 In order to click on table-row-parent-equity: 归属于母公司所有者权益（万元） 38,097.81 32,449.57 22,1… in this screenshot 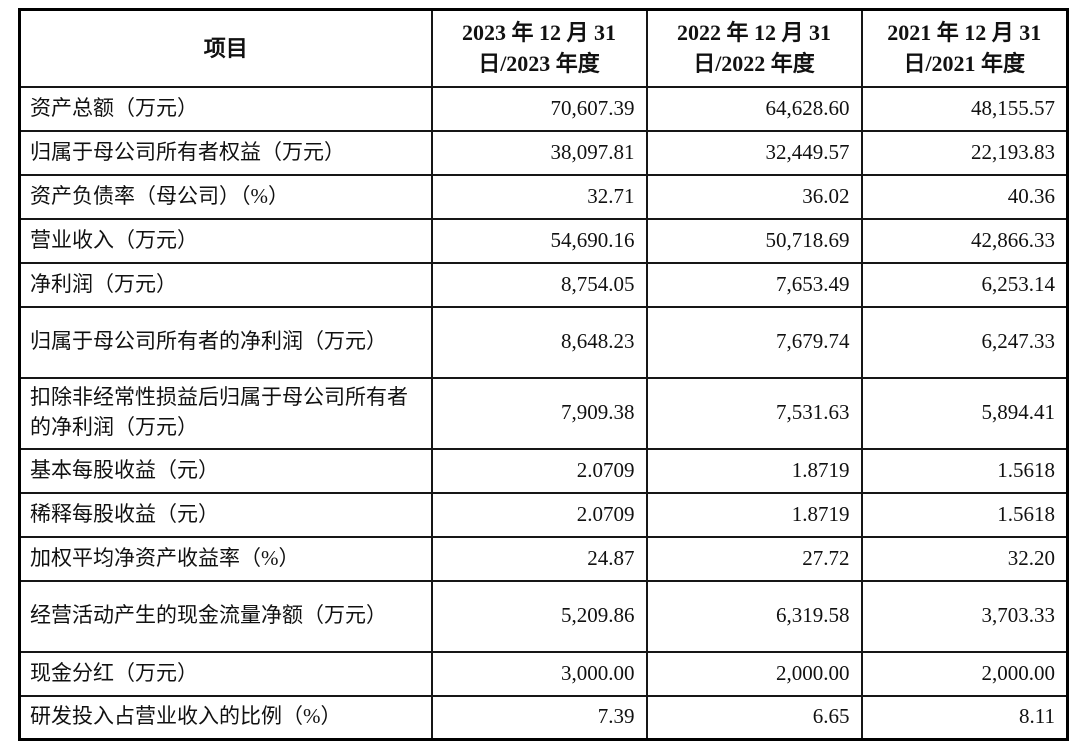, I will do `click(543, 152)`.